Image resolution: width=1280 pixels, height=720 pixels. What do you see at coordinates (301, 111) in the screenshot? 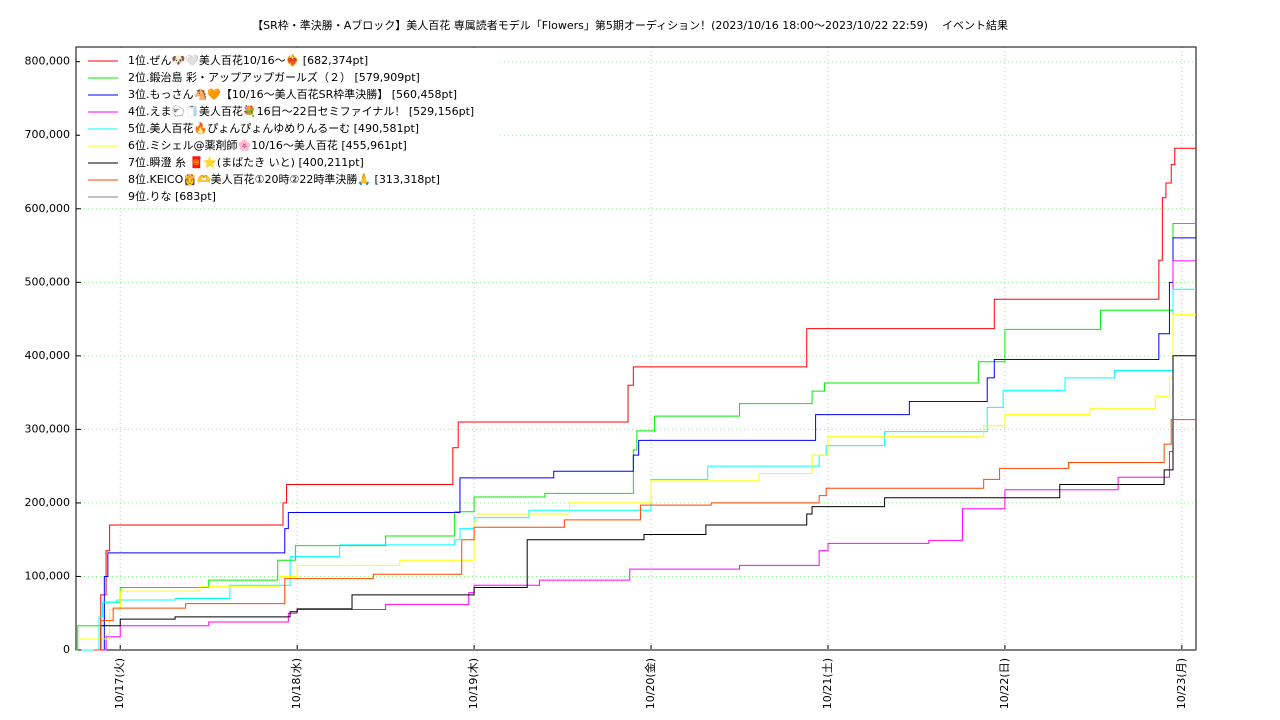
I see `legend-label: 4位.えま🐑🧻美人百花💐16日〜22日セミファイナル！ [529,156pt]` at bounding box center [301, 111].